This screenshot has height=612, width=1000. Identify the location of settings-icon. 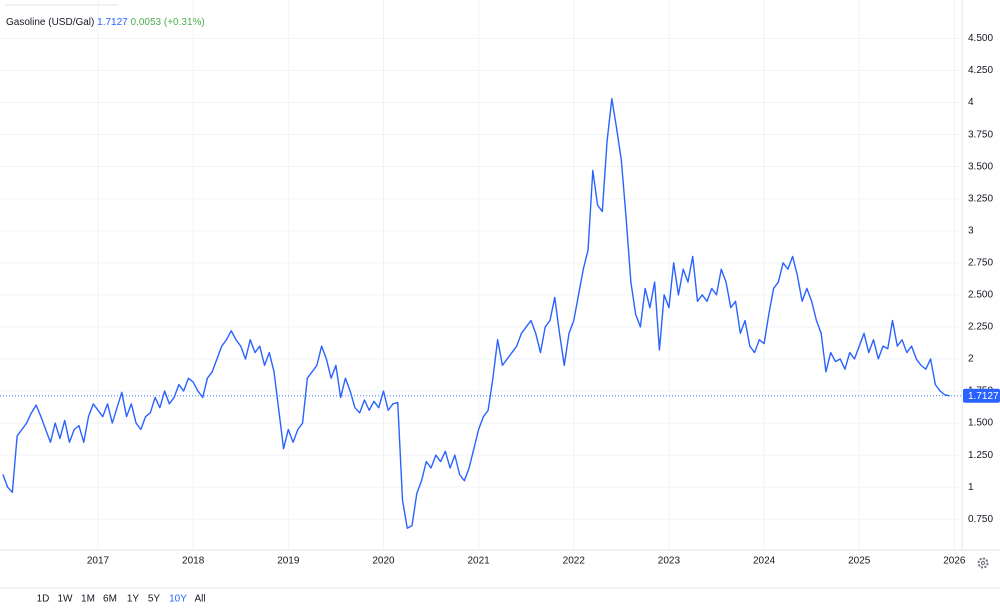
(983, 563).